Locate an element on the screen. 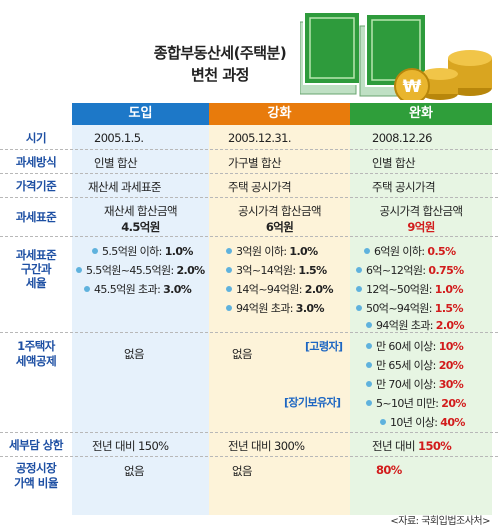 The height and width of the screenshot is (529, 498). deduction-range: 10년 이상: is located at coordinates (414, 422).